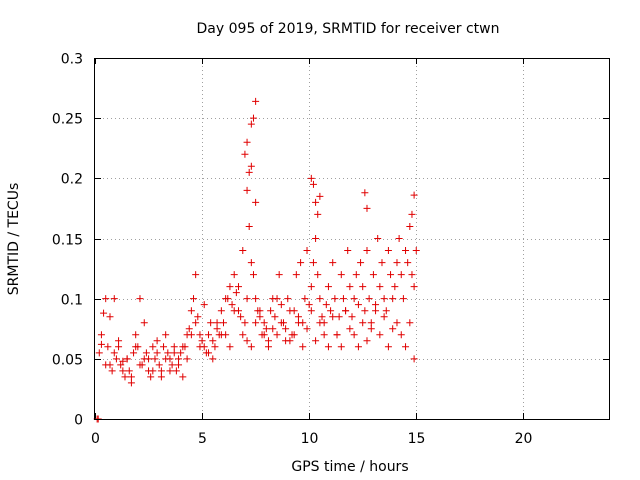  I want to click on x-tick-label: 5, so click(202, 439).